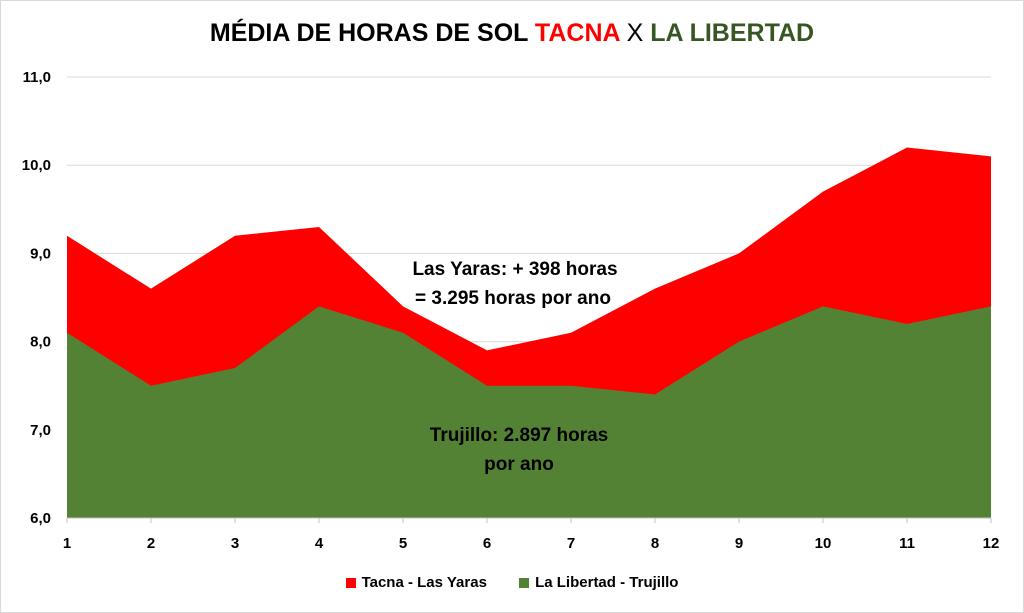  I want to click on y-tick-label: 9,0, so click(40, 253).